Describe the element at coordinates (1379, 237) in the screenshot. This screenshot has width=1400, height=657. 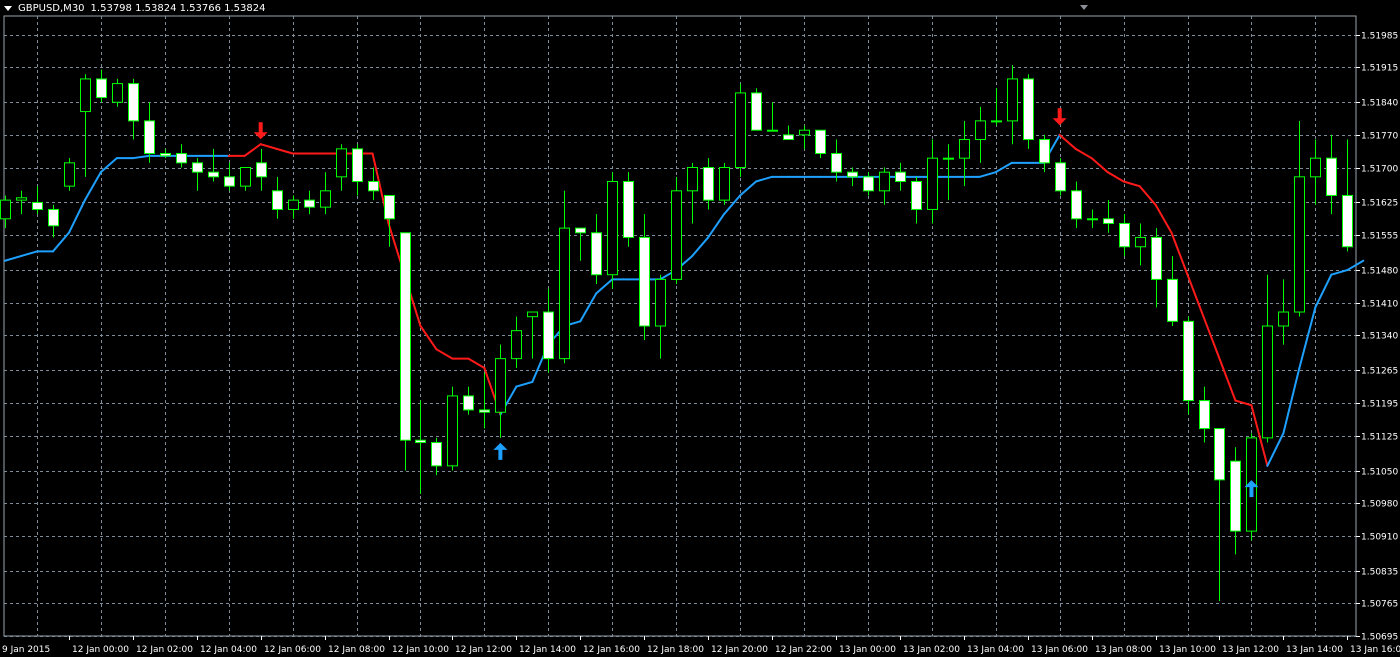
I see `price-tick-label: 1.51555` at that location.